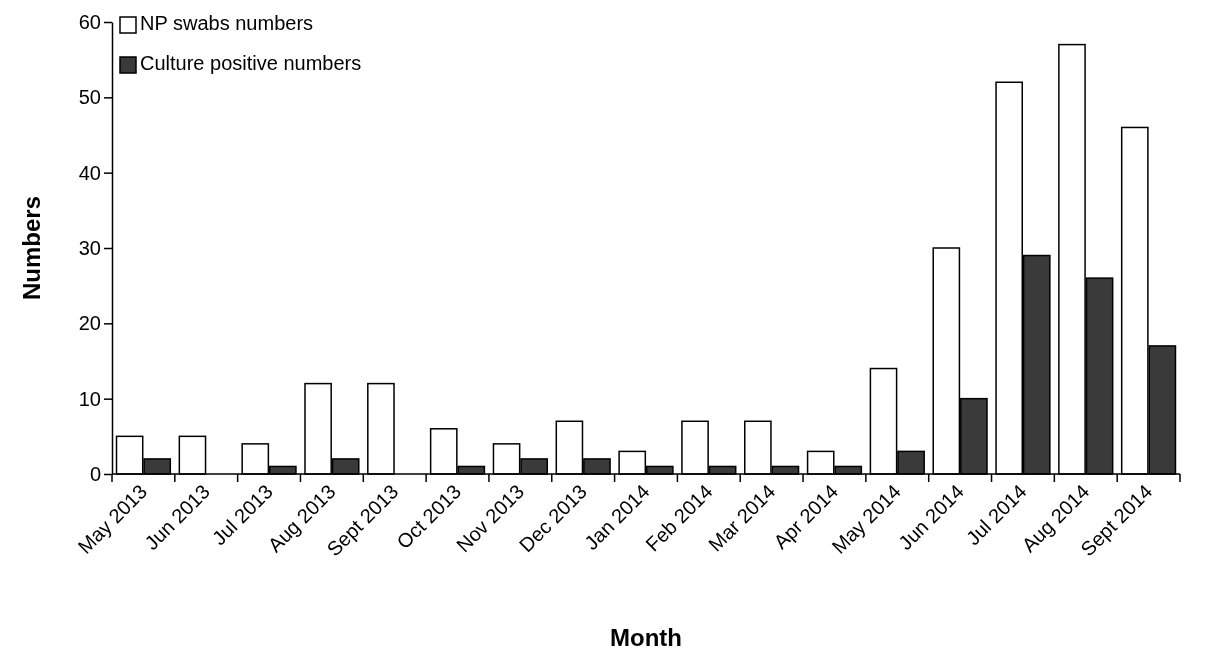 This screenshot has width=1207, height=657. What do you see at coordinates (31, 248) in the screenshot?
I see `y-axis-title: Numbers` at bounding box center [31, 248].